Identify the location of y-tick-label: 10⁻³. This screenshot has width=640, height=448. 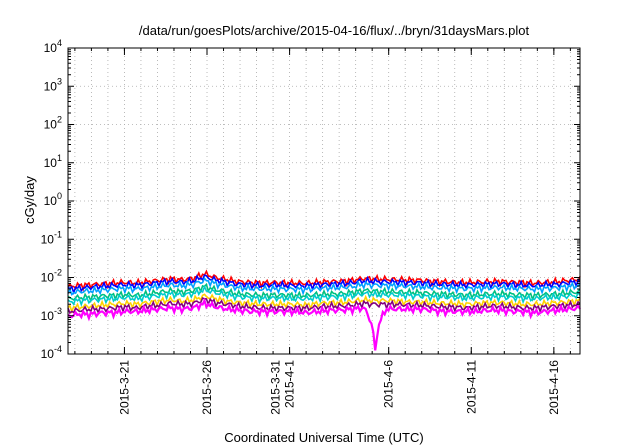
(51, 314).